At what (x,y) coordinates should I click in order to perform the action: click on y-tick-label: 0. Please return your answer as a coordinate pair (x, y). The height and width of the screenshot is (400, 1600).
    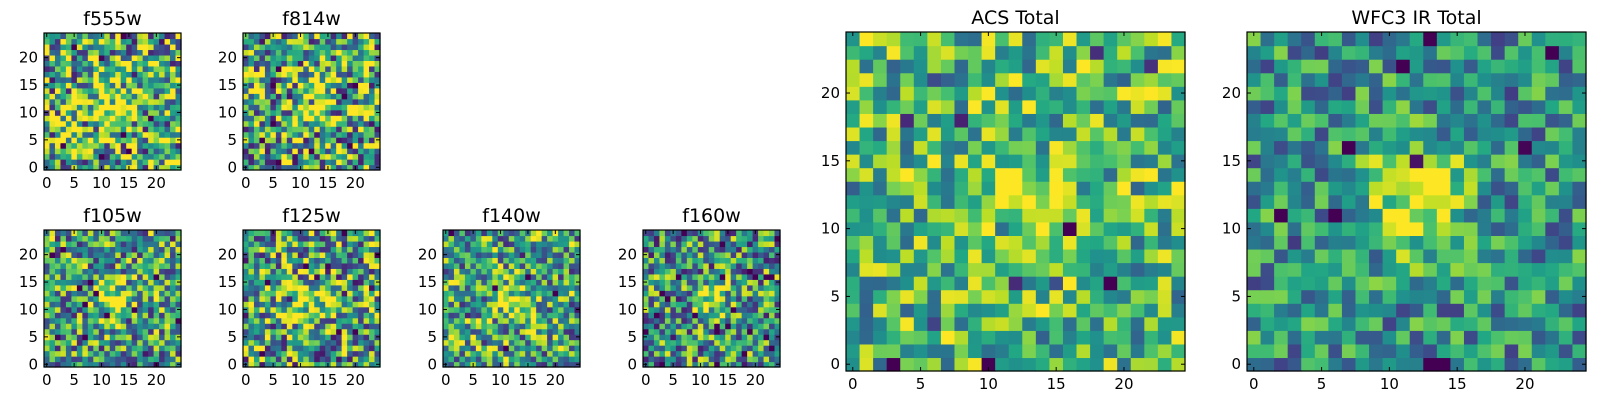
    Looking at the image, I should click on (33, 364).